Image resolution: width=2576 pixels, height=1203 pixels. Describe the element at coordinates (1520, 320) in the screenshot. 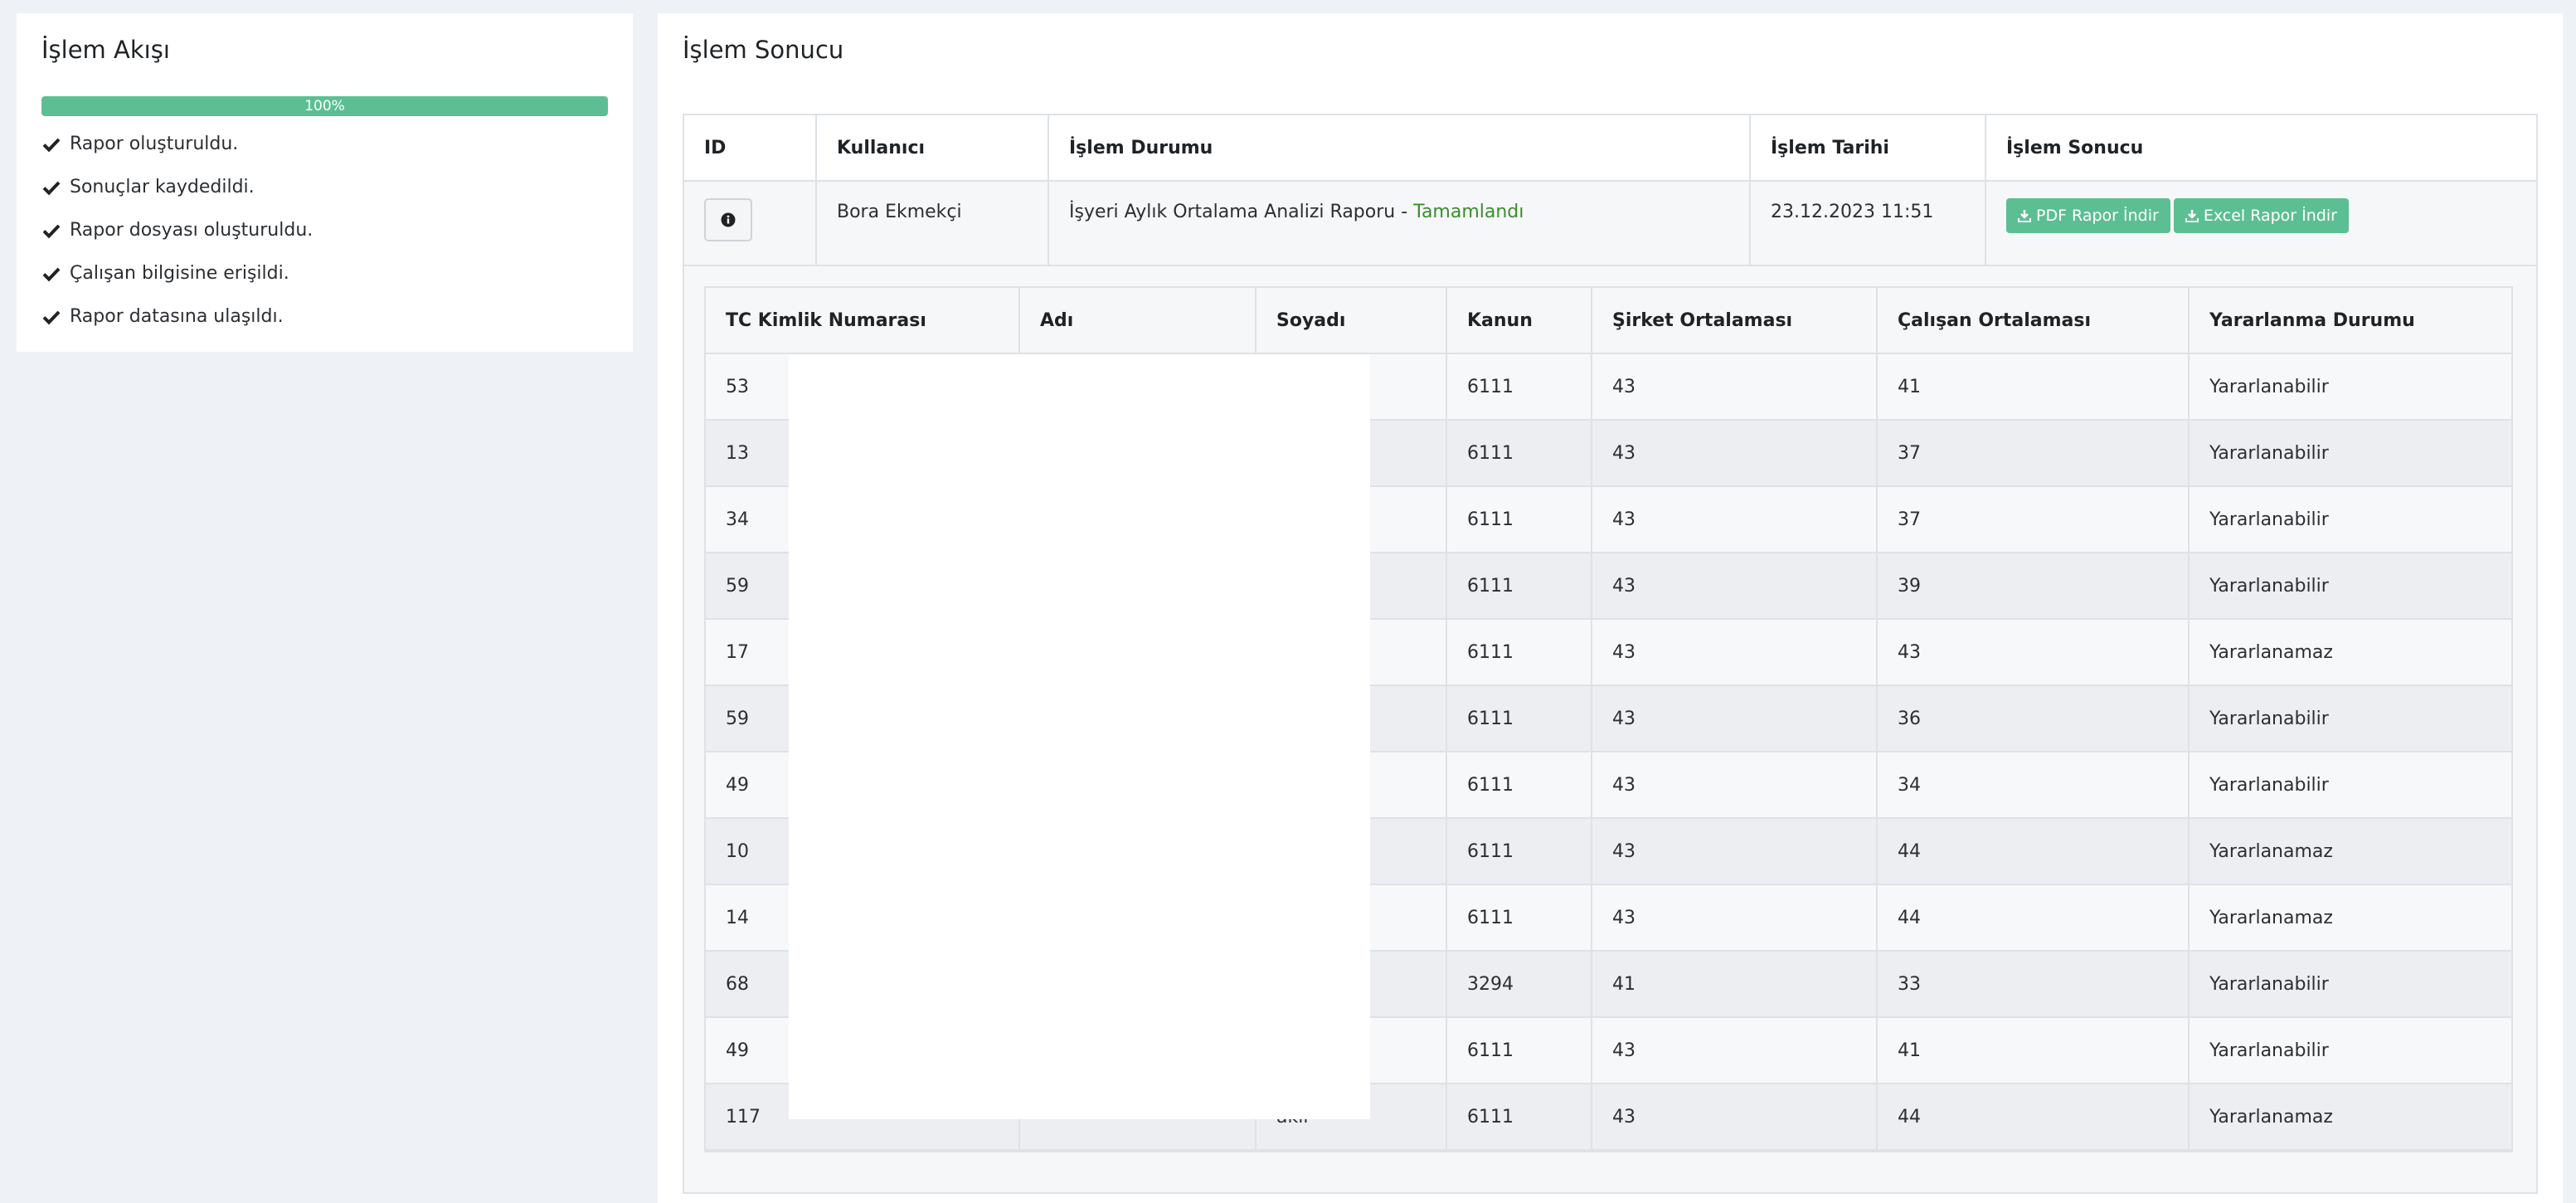

I see `header-kanun: Kanun` at that location.